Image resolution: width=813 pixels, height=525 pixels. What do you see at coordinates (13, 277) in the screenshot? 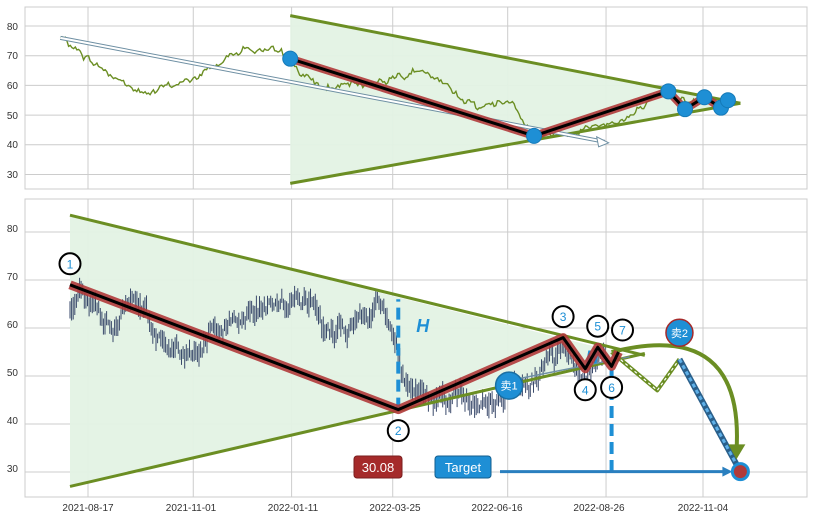
I see `bottom-y-tick: 70` at bounding box center [13, 277].